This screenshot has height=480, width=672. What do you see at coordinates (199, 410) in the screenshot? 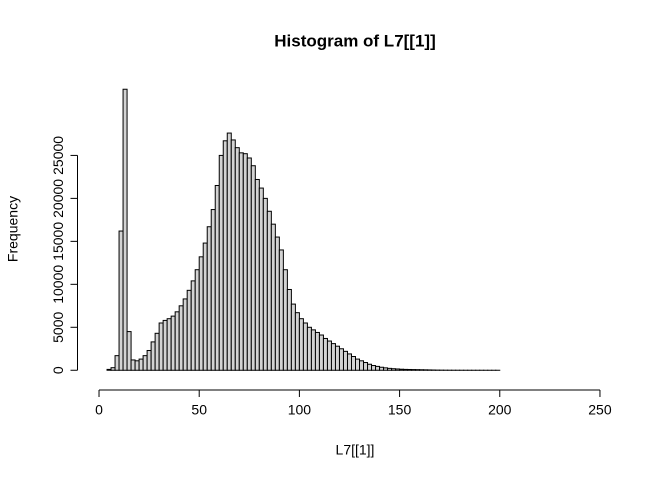
I see `x-tick-label: 50` at bounding box center [199, 410].